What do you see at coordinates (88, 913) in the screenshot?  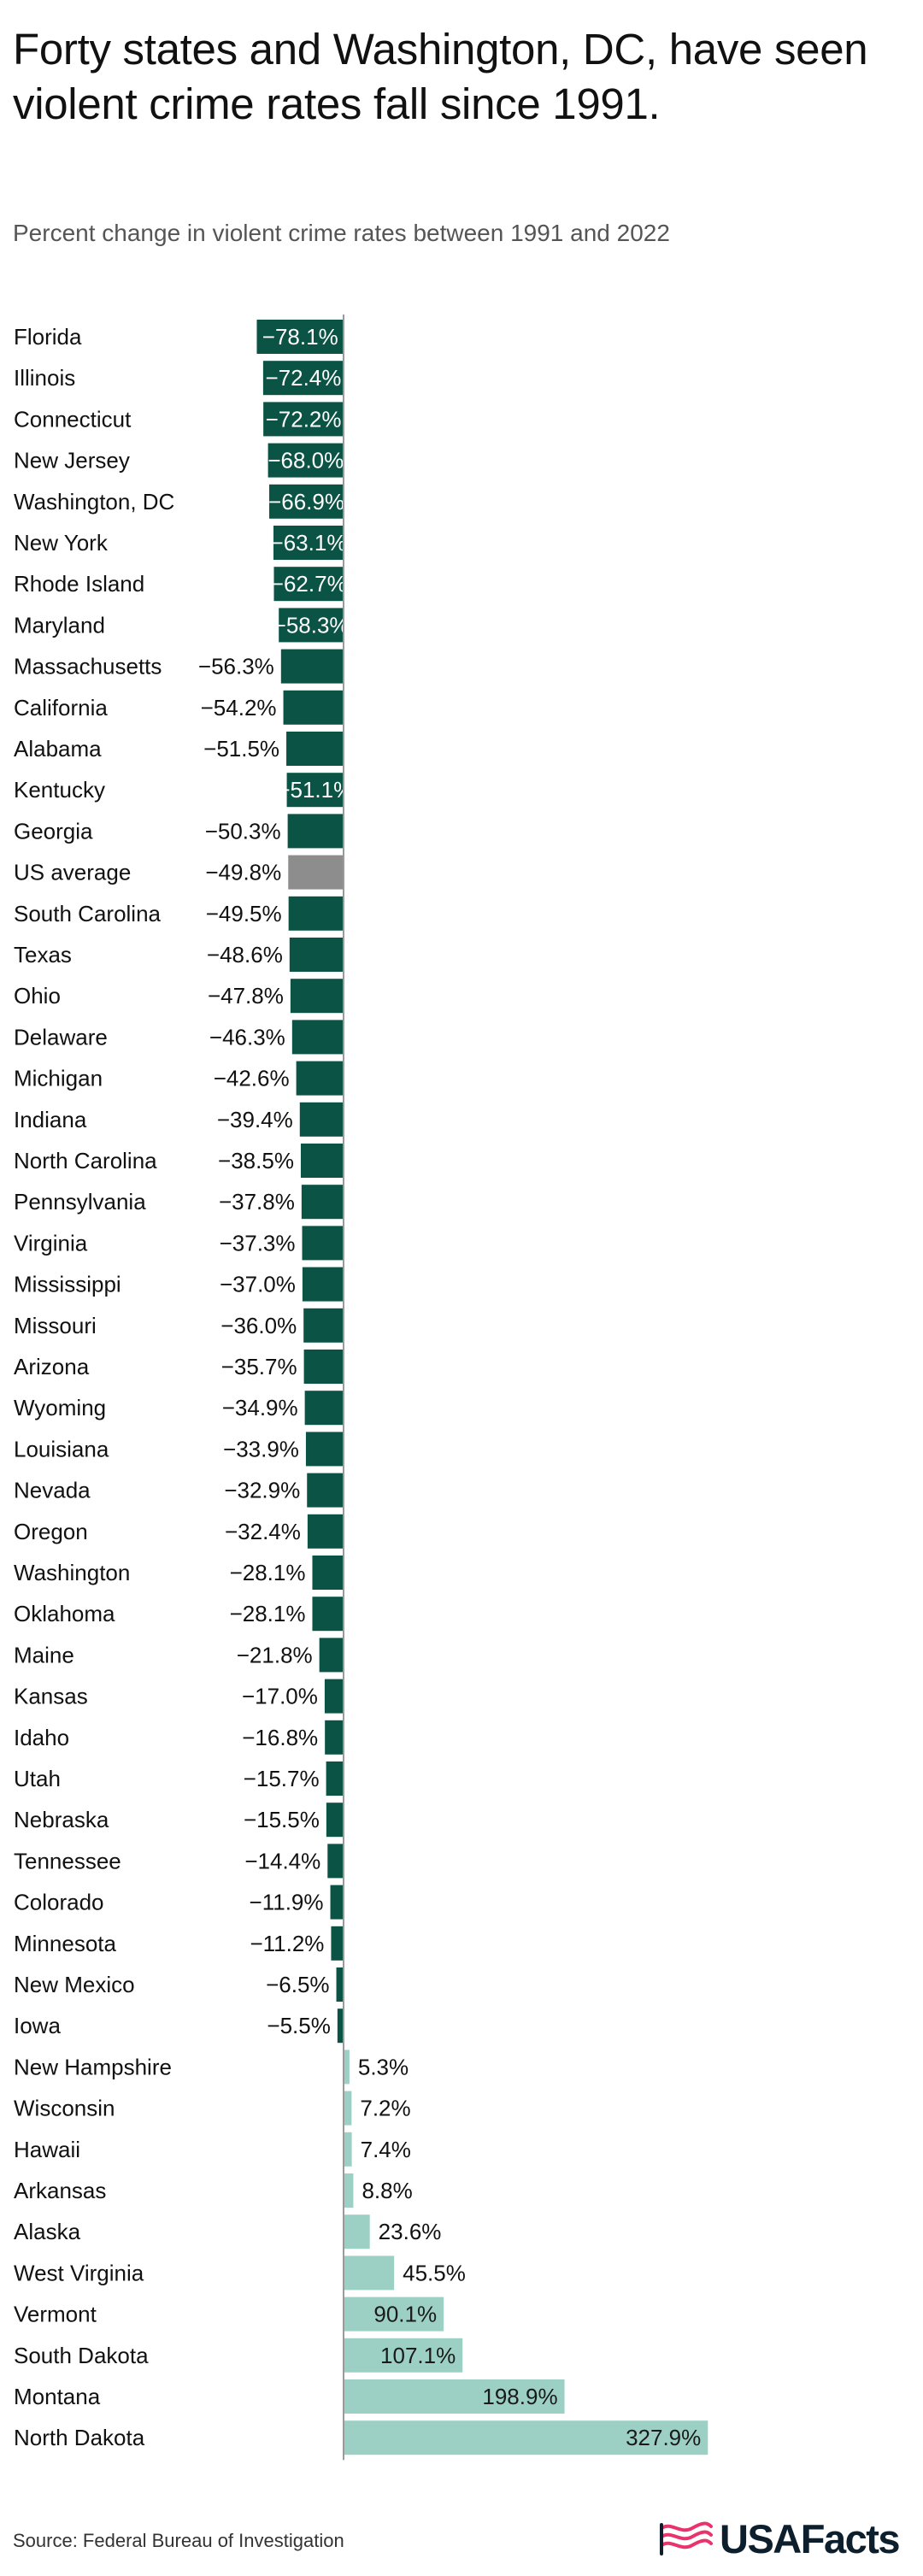 I see `category-label: South Carolina` at bounding box center [88, 913].